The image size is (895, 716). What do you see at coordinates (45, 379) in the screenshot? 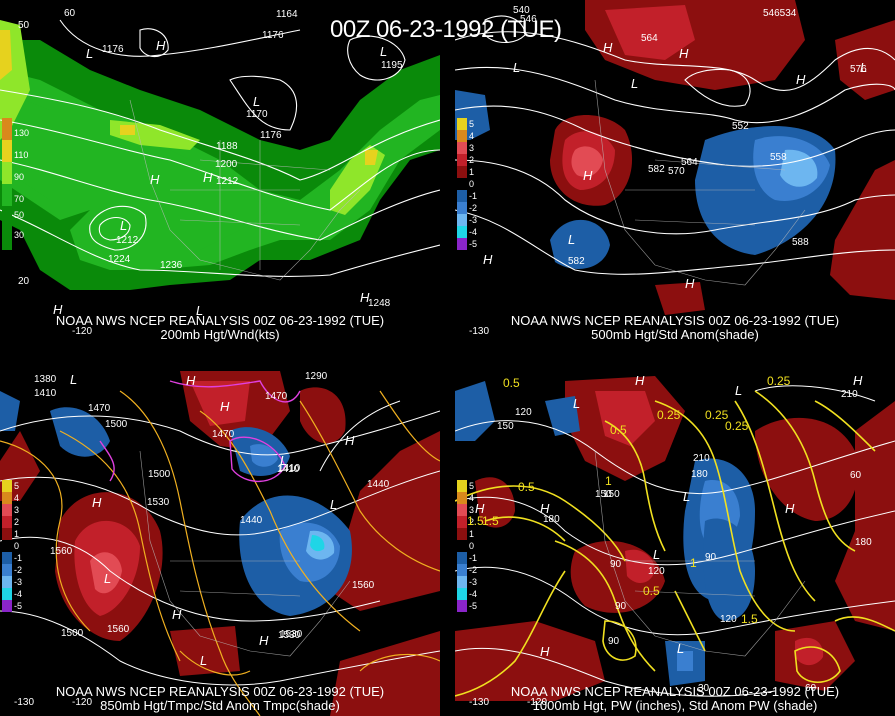
I see `contour-label: 1380` at bounding box center [45, 379].